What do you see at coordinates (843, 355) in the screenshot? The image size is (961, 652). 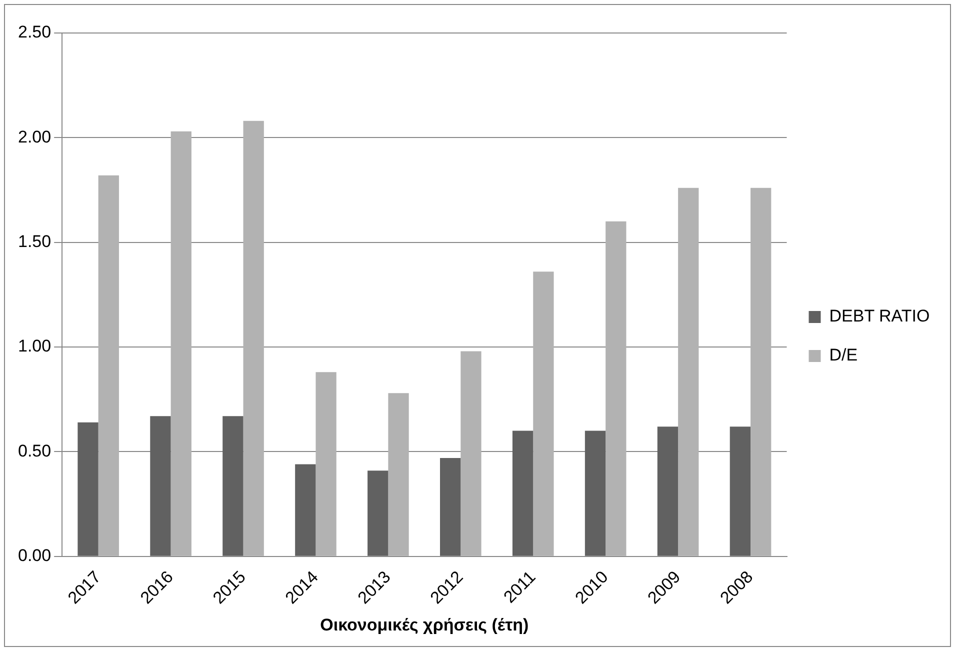 I see `legend-label: D/E` at bounding box center [843, 355].